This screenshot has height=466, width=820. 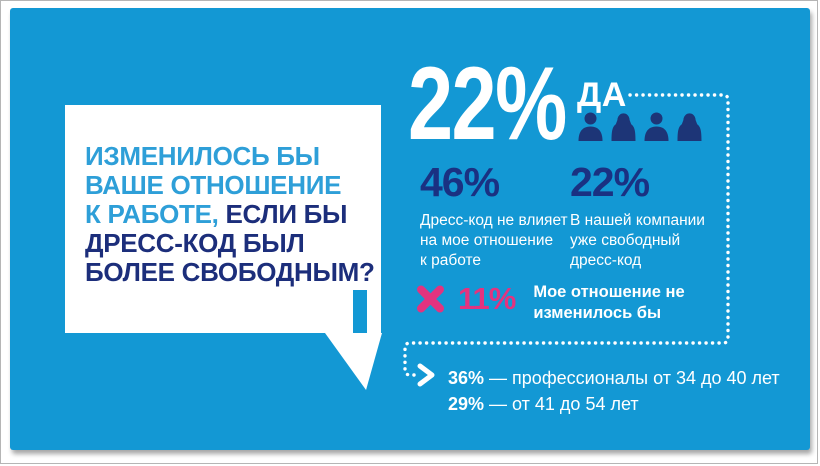 I want to click on stat-value: 46%, so click(x=460, y=182).